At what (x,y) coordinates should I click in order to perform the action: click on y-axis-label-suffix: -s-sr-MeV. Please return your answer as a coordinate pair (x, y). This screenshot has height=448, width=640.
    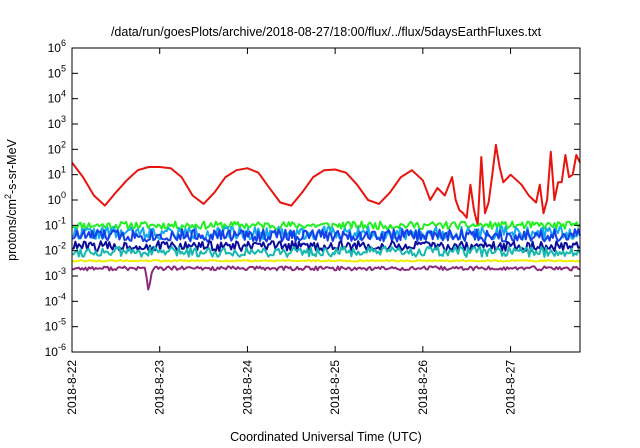
    Looking at the image, I should click on (12, 166).